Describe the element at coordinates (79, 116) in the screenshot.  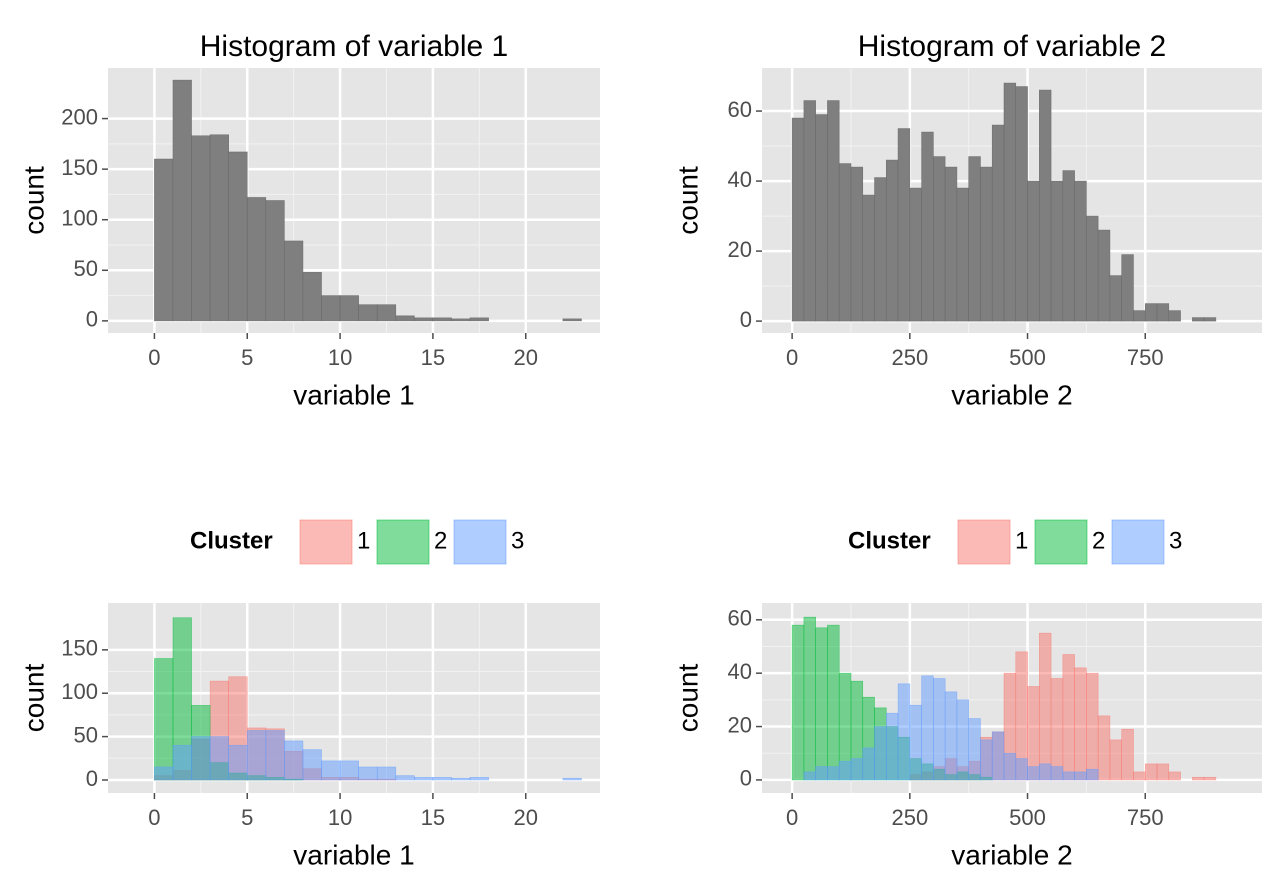
I see `y-tick-label: 200` at that location.